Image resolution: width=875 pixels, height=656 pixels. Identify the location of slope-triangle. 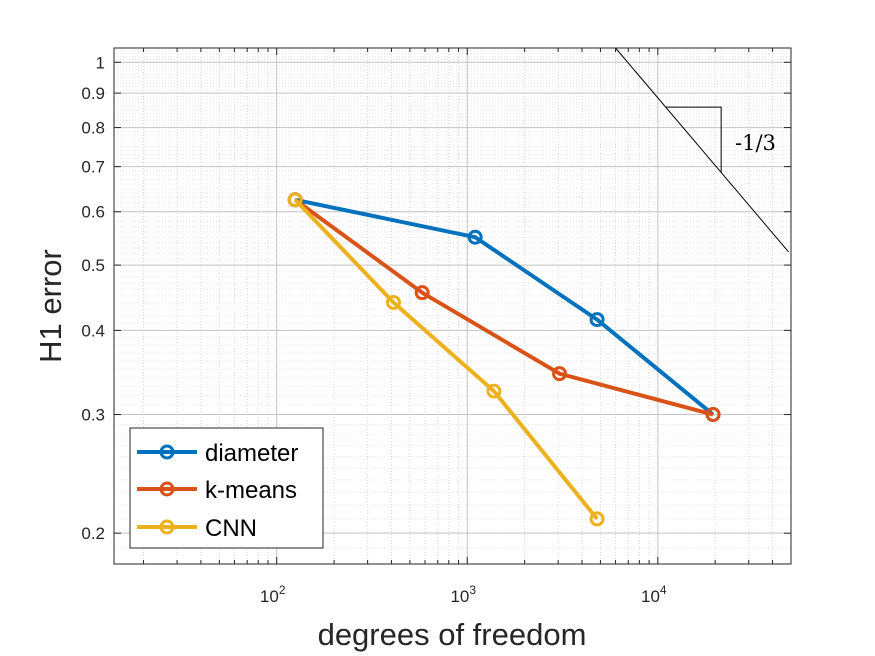
(693, 139).